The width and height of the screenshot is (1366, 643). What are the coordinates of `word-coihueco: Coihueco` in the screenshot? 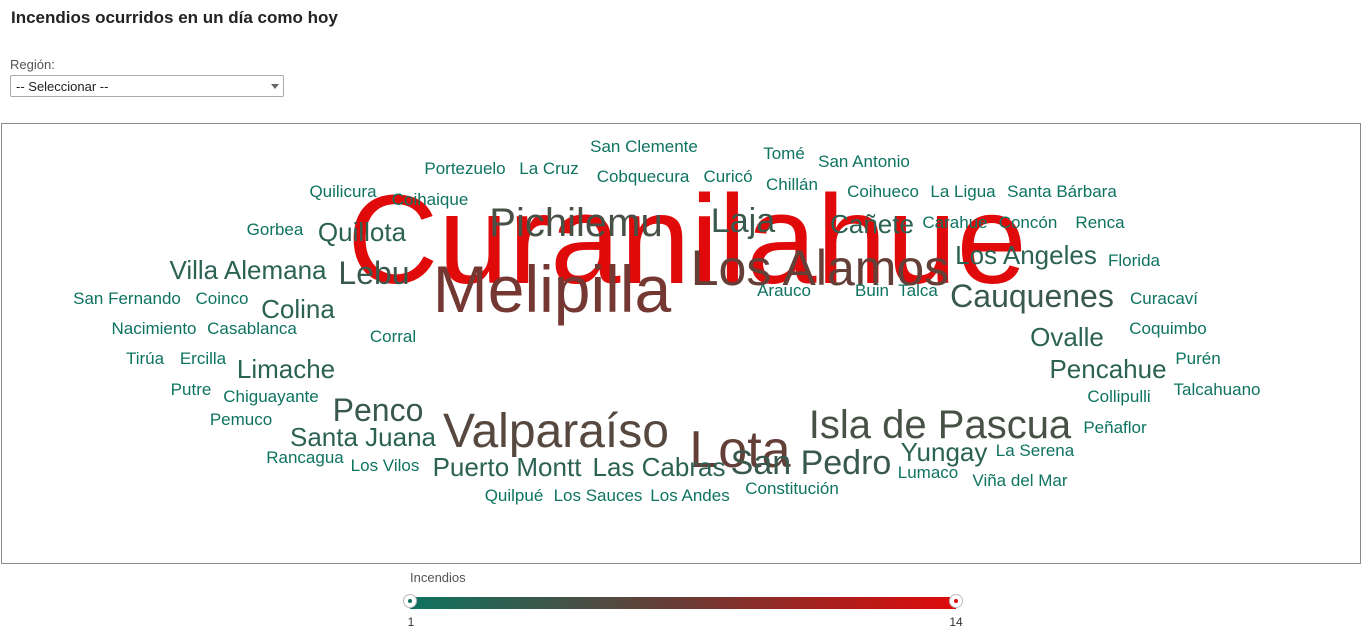 It's located at (883, 191).